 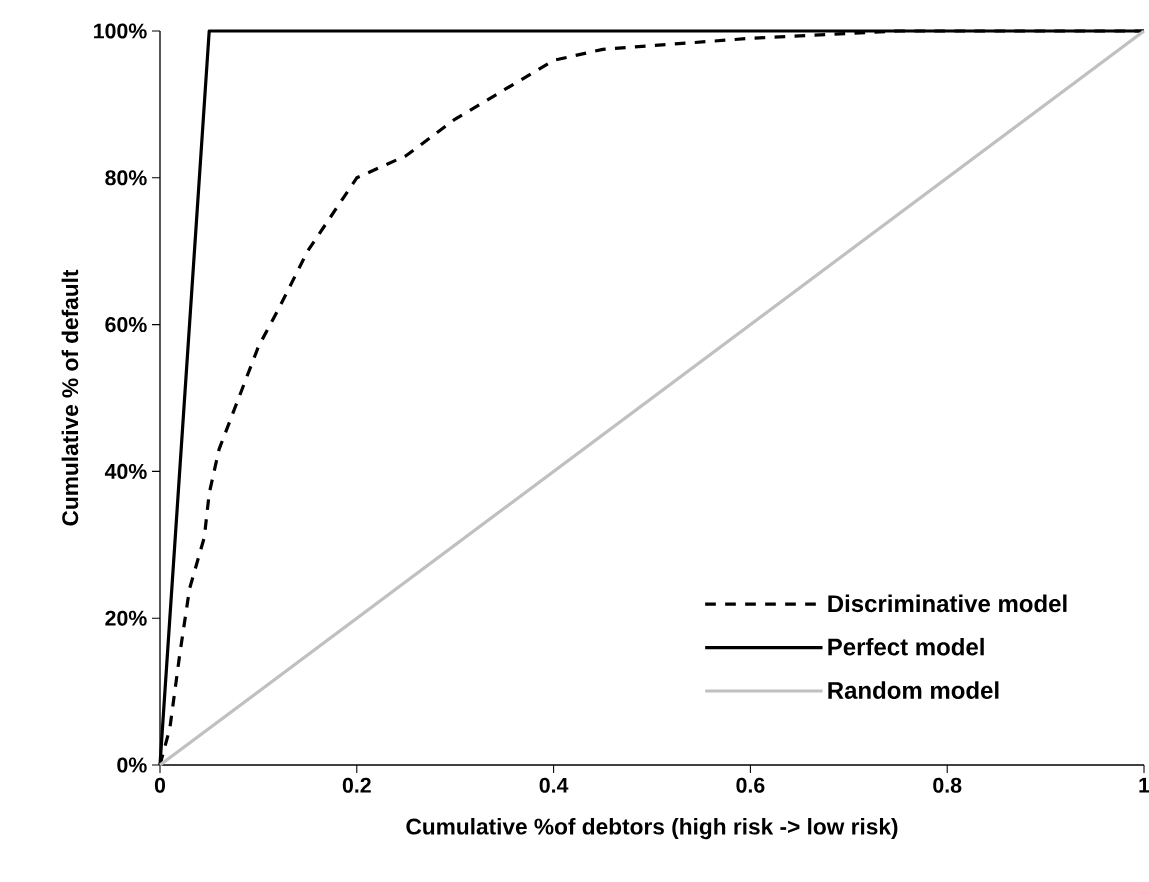 What do you see at coordinates (554, 785) in the screenshot?
I see `x-tick-label: 0.4` at bounding box center [554, 785].